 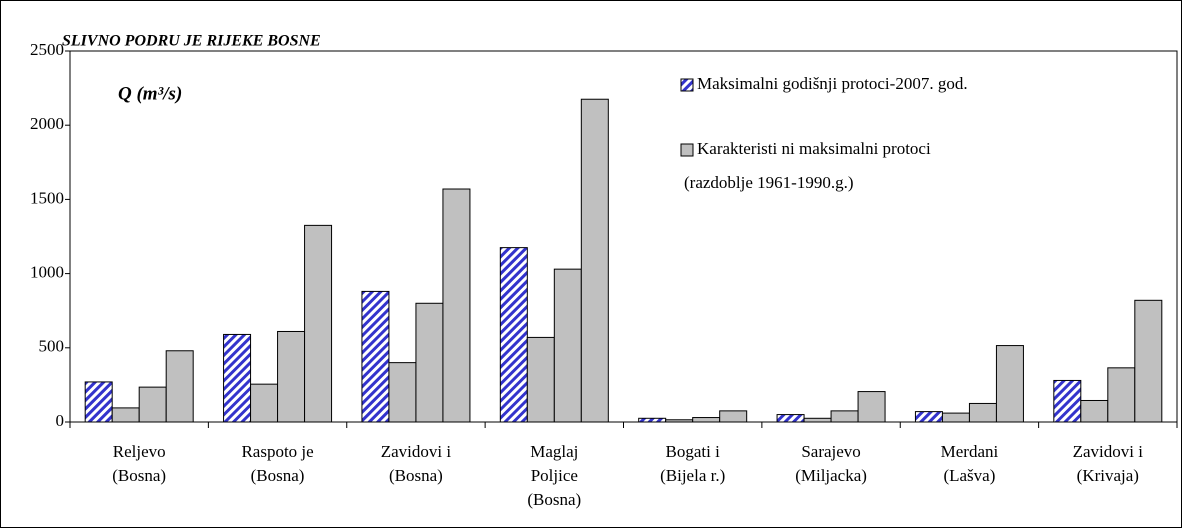 What do you see at coordinates (47, 49) in the screenshot?
I see `y-tick-label: 2500` at bounding box center [47, 49].